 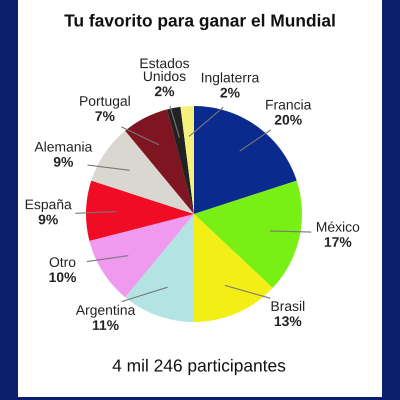 What do you see at coordinates (288, 306) in the screenshot?
I see `slice-label: Brasil` at bounding box center [288, 306].